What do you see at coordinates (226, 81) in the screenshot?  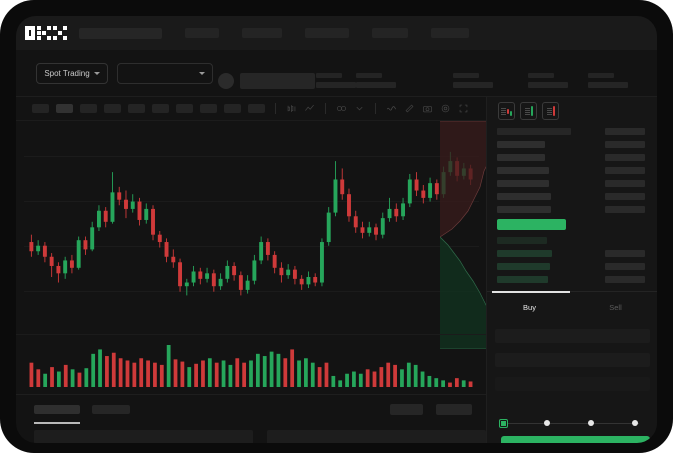 I see `coin-avatar` at bounding box center [226, 81].